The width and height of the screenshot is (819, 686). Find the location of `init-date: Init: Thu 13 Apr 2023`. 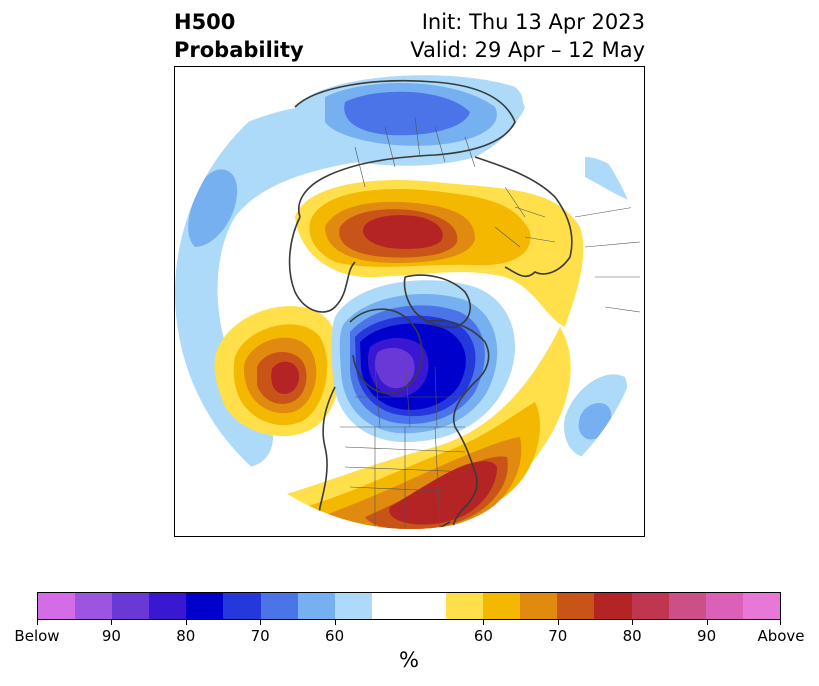

init-date: Init: Thu 13 Apr 2023 is located at coordinates (533, 22).